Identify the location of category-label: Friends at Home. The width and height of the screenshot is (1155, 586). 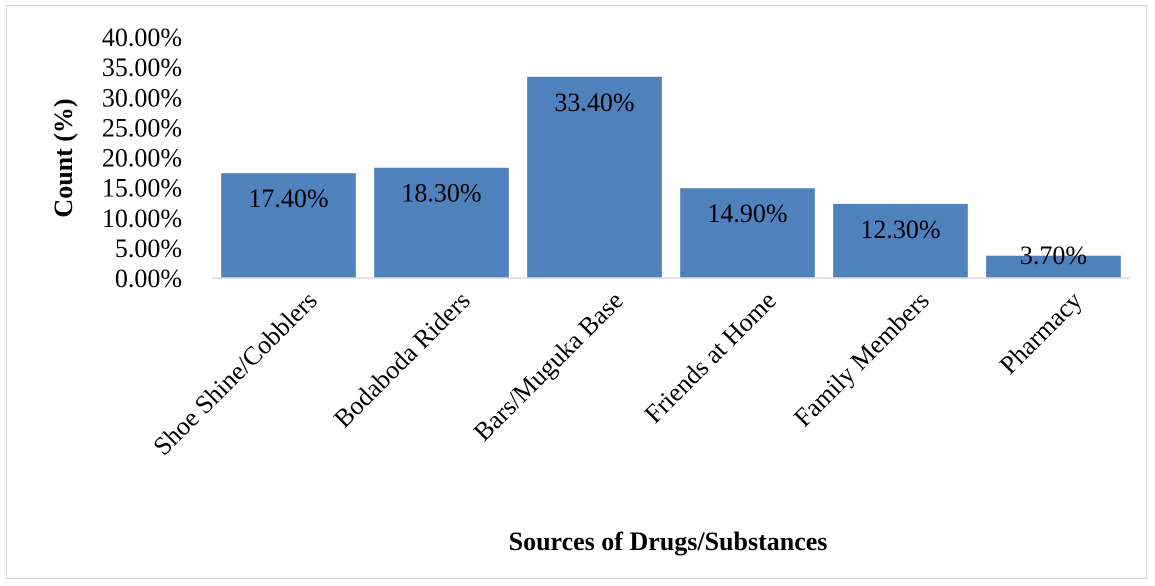
(710, 357).